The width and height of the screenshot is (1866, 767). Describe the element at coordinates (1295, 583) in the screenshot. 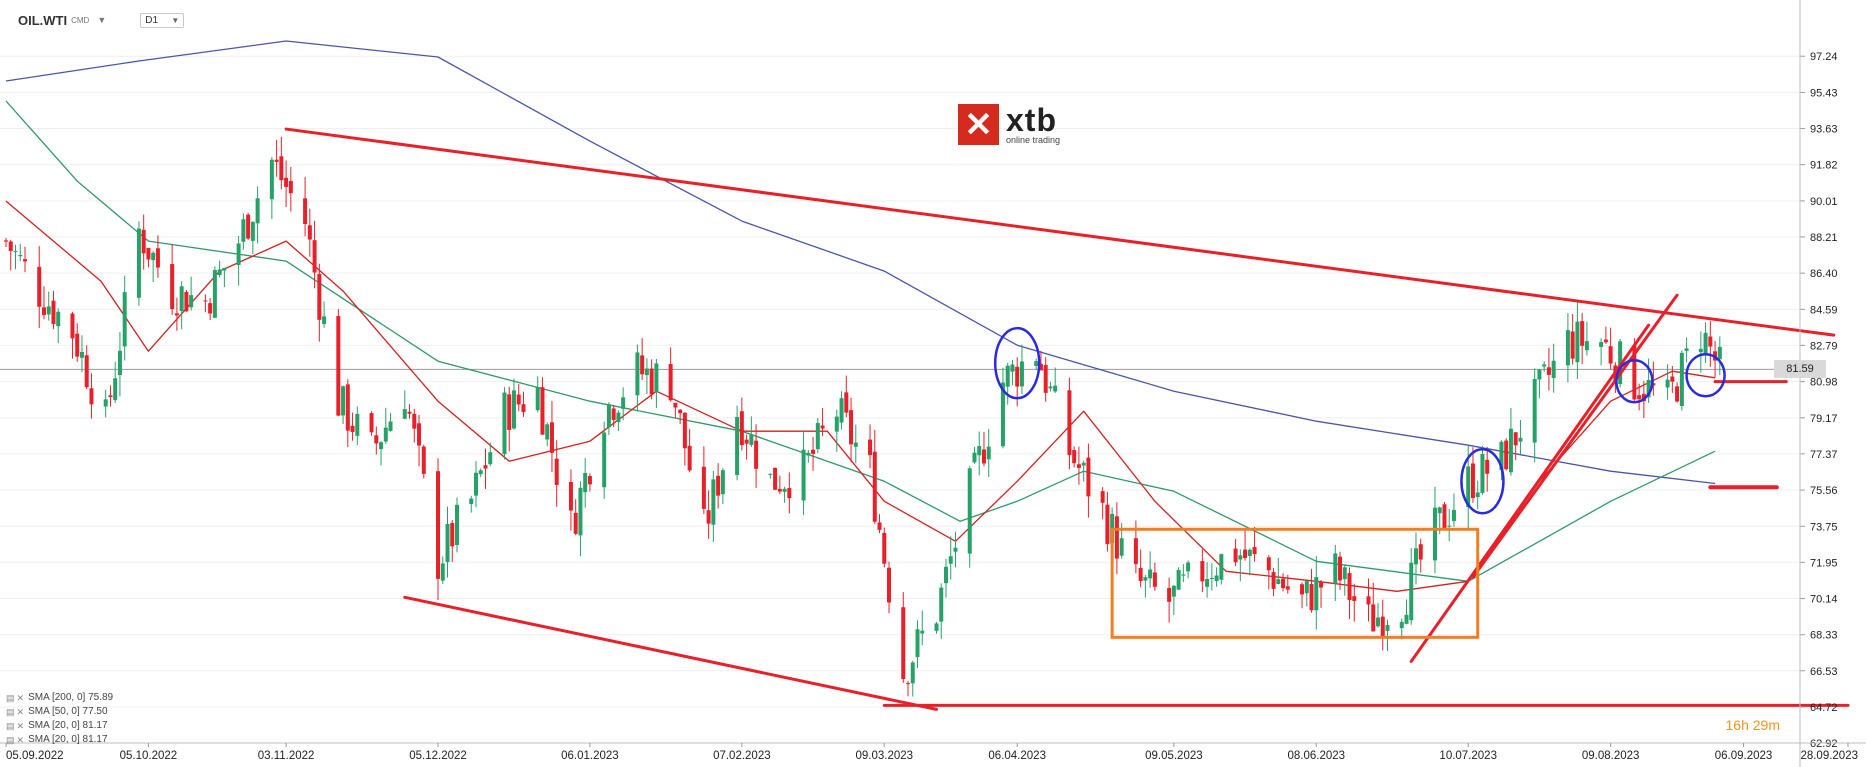

I see `consolidation-box` at that location.